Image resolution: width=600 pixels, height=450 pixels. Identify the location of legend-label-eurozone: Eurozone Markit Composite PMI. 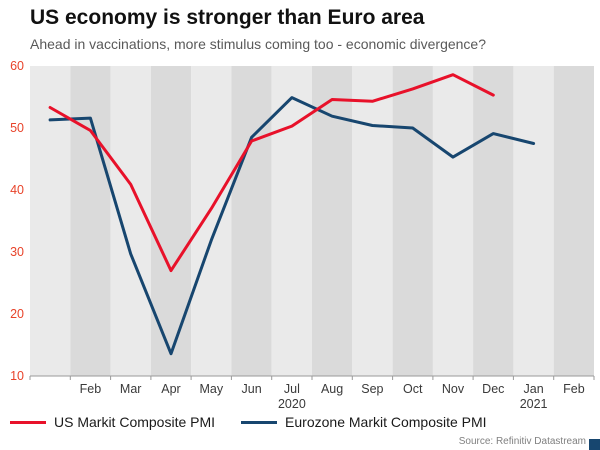
(386, 422).